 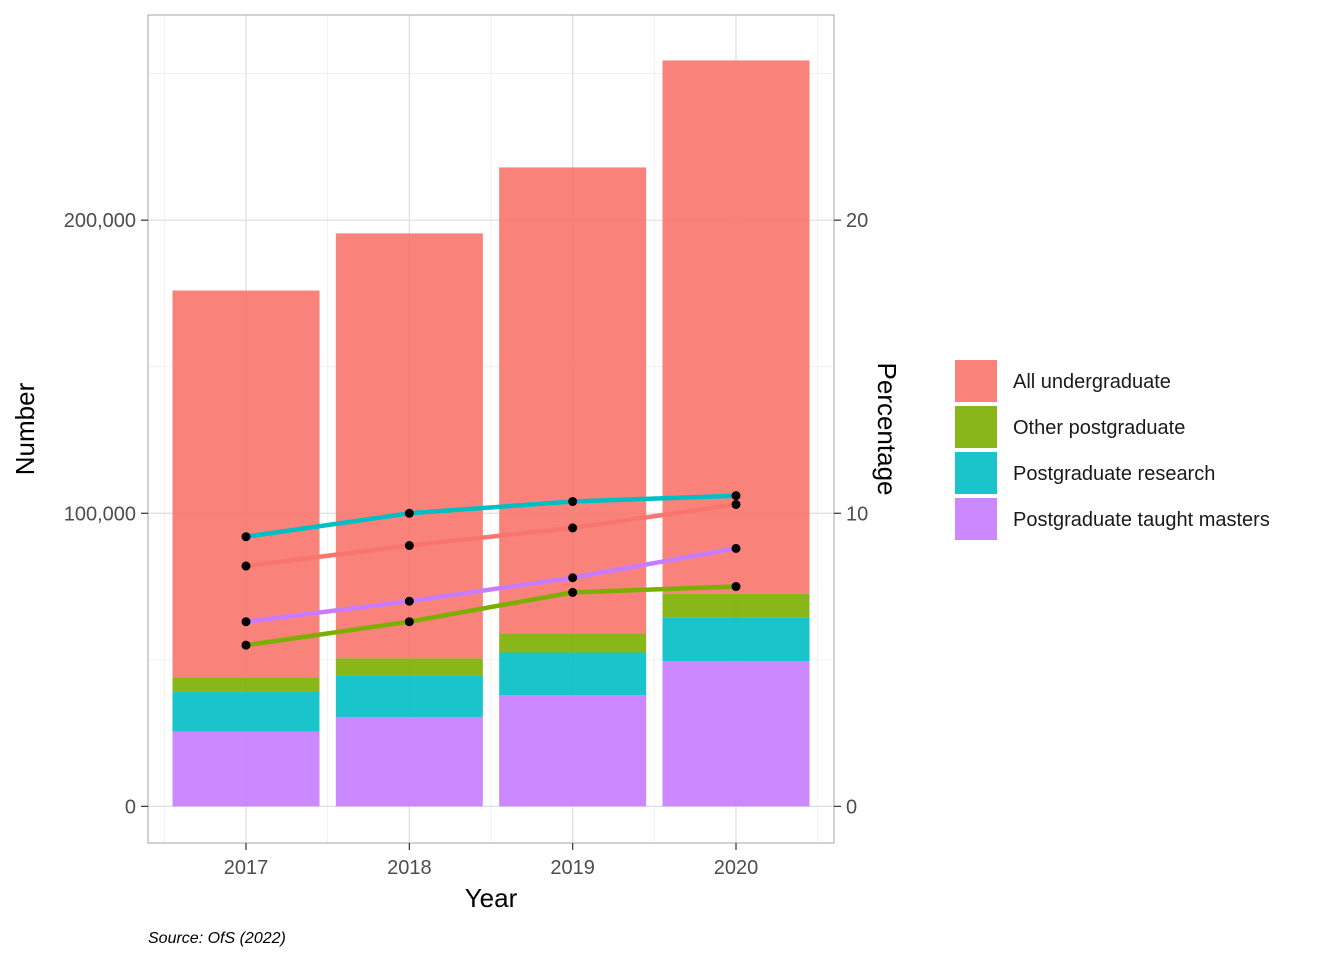 I want to click on point-postgraduate-research-2020, so click(x=736, y=496).